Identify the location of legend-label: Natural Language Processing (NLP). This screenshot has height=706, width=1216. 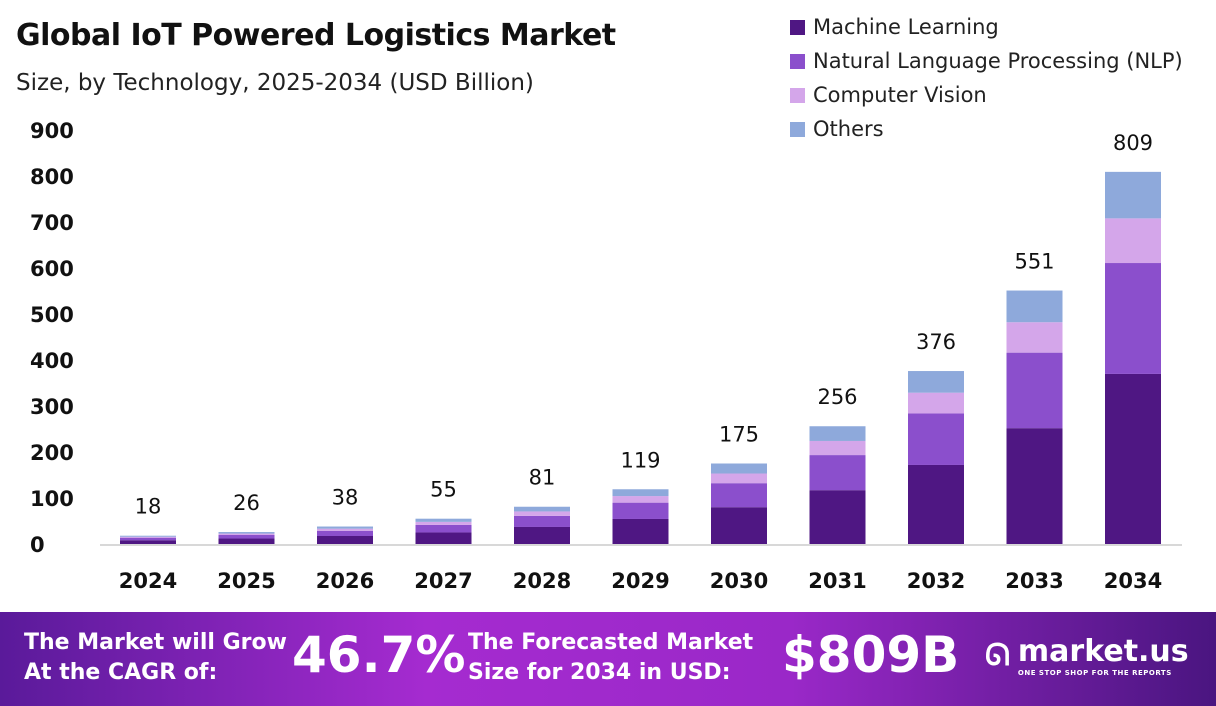
(998, 61).